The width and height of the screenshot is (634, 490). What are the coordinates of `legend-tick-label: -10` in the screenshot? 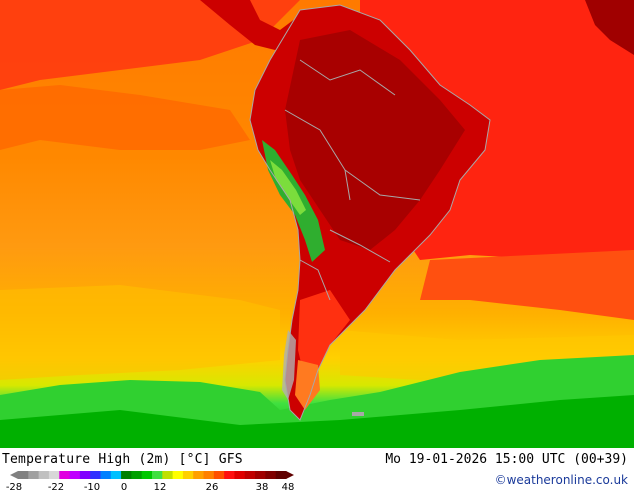 It's located at (92, 486).